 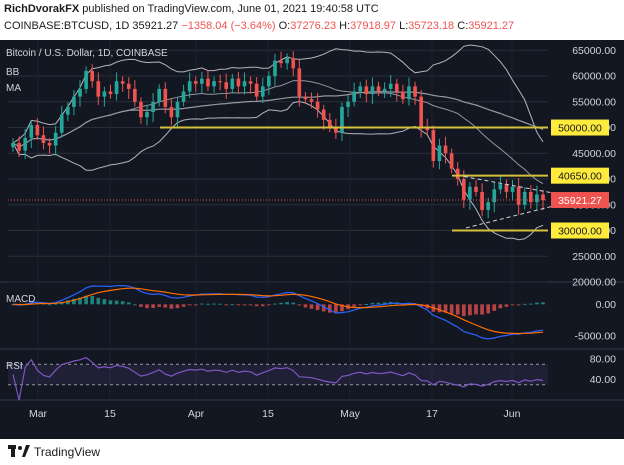 What do you see at coordinates (155, 26) in the screenshot?
I see `close-value: 35921.27` at bounding box center [155, 26].